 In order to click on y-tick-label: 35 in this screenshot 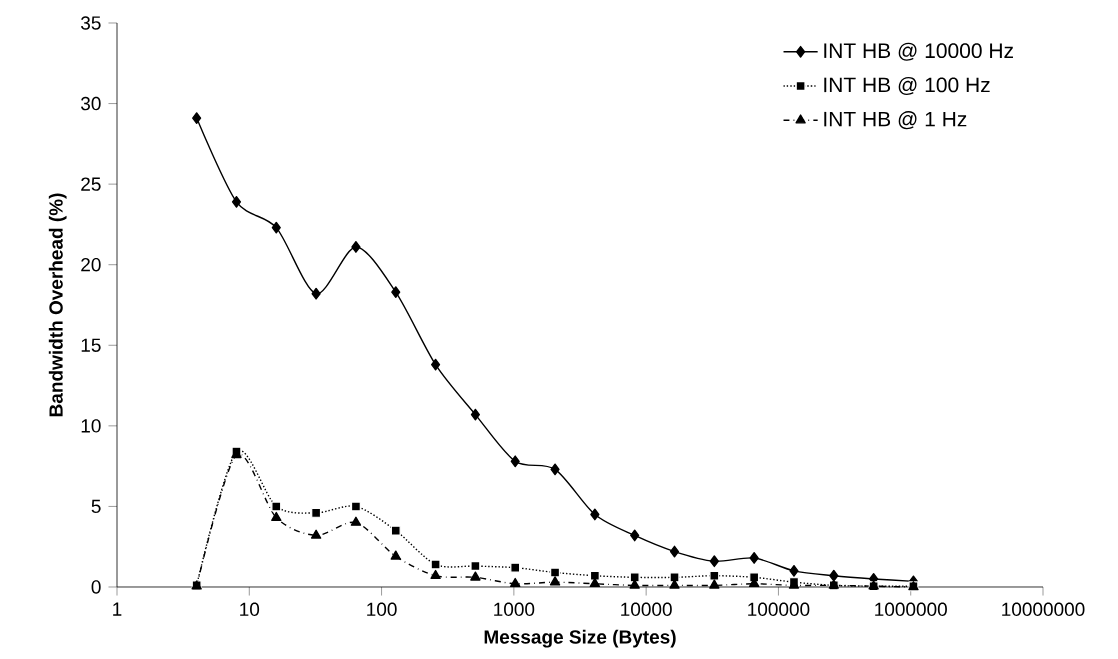, I will do `click(90, 23)`.